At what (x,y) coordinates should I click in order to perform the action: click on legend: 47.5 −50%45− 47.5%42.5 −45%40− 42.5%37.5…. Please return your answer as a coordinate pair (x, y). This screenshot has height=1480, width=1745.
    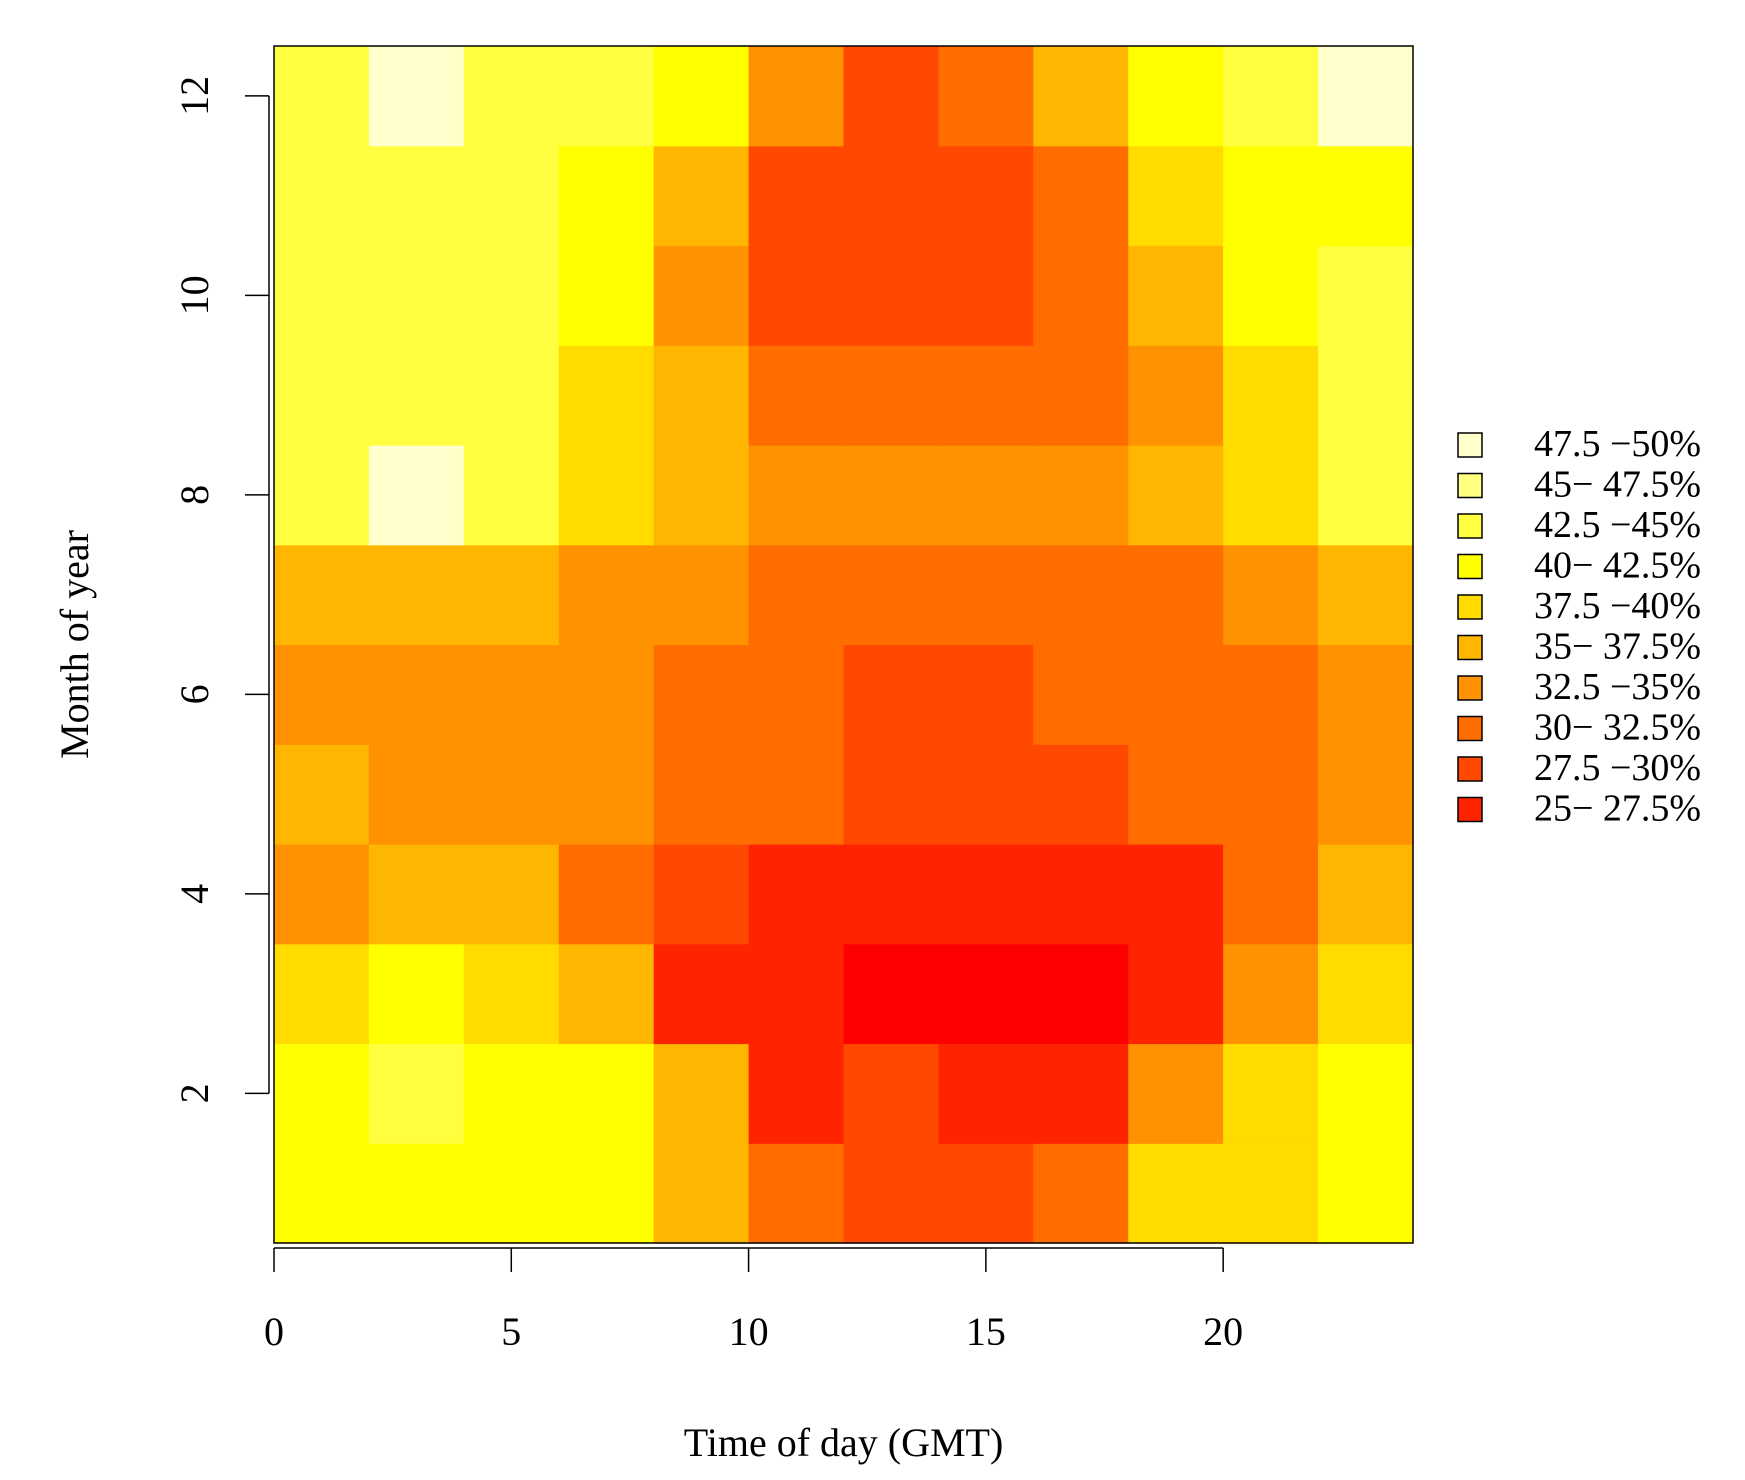
    Looking at the image, I should click on (1579, 626).